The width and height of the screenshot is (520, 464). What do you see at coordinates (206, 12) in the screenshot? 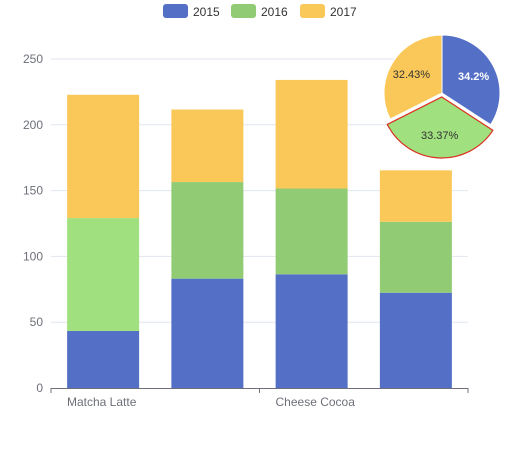
I see `legend-label: 2015` at bounding box center [206, 12].